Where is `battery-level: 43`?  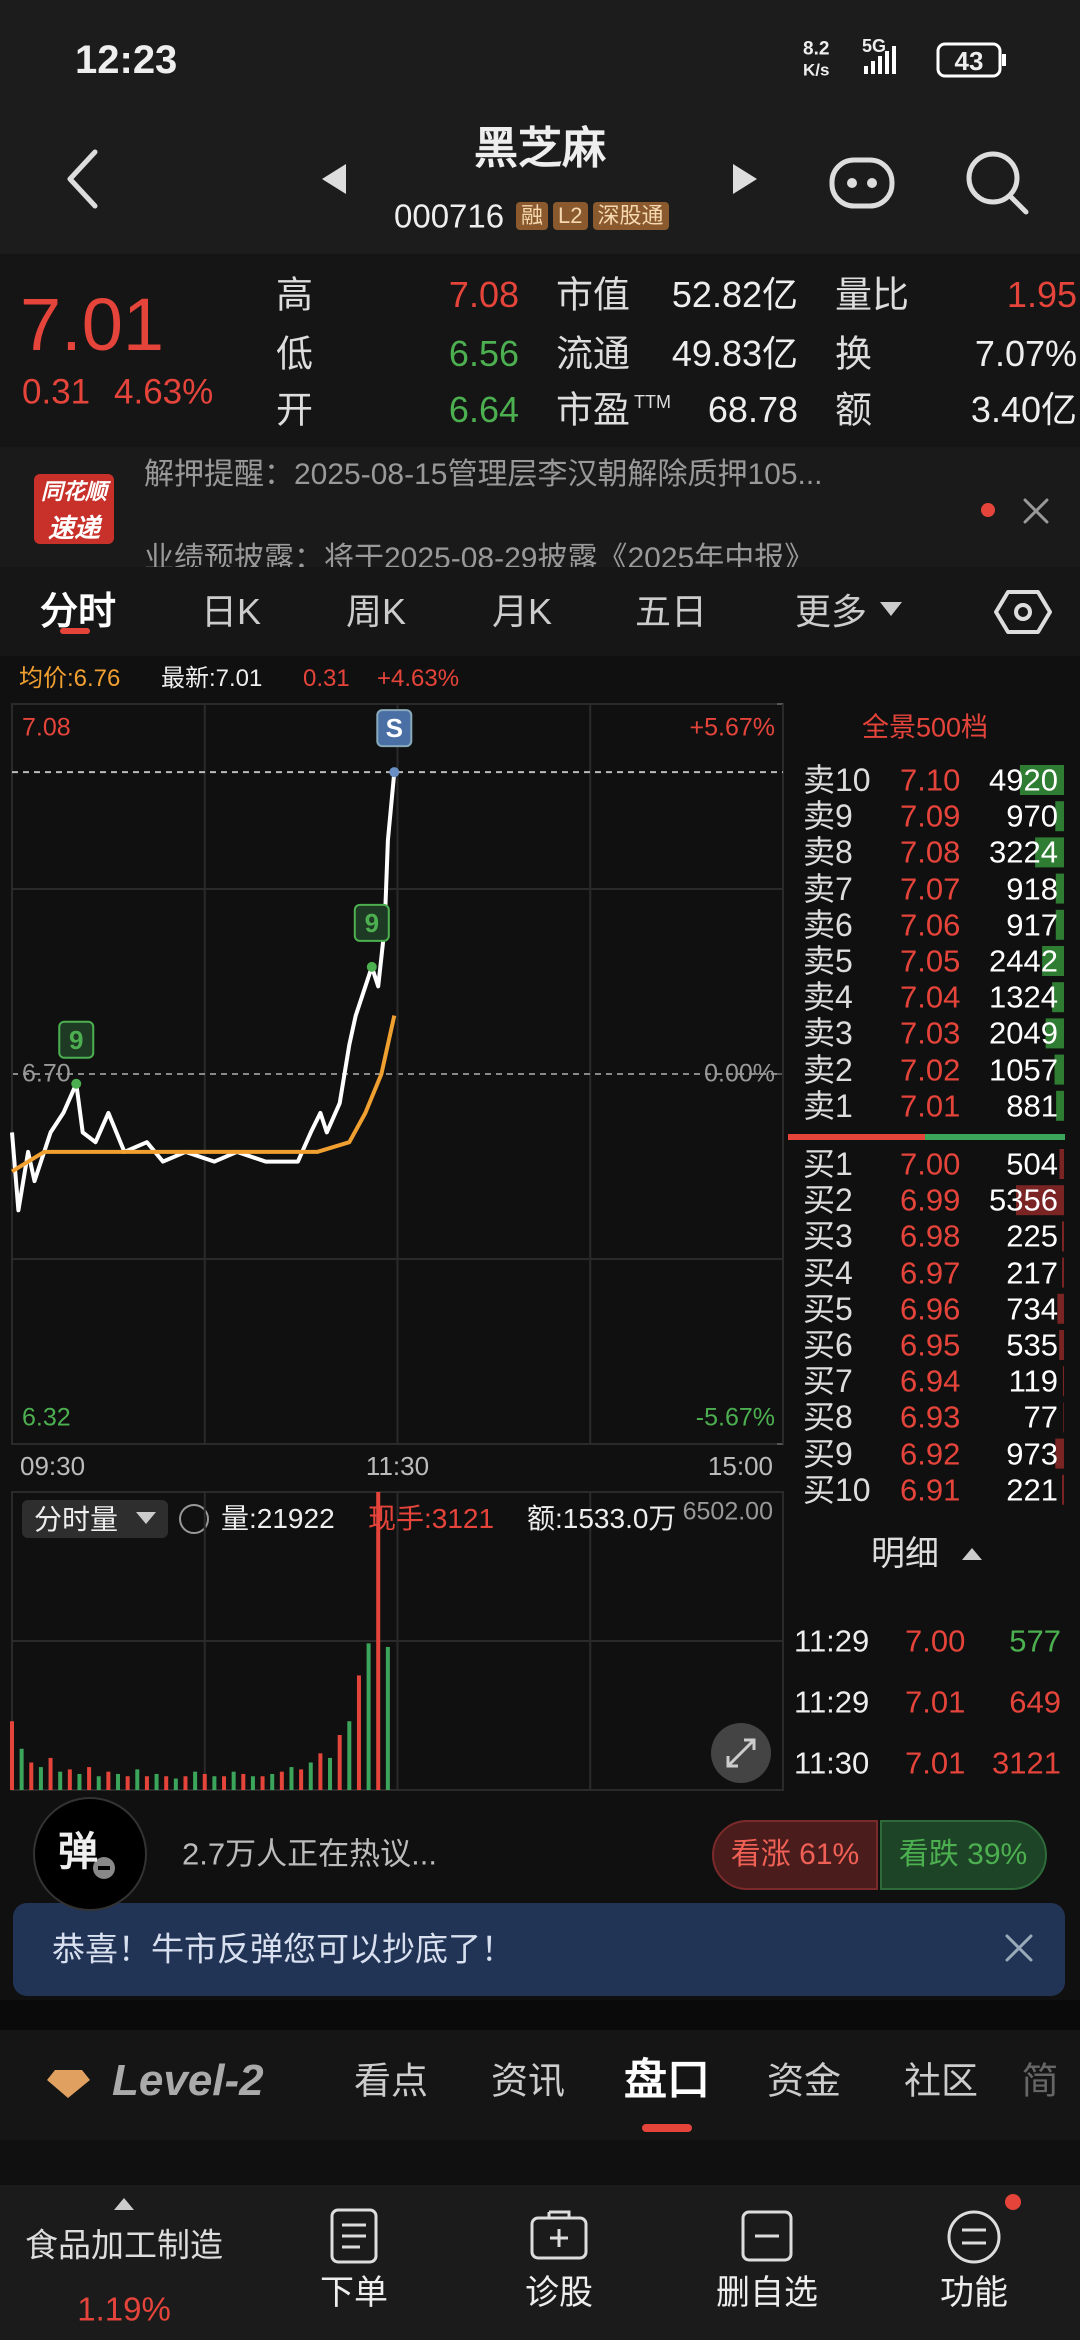
battery-level: 43 is located at coordinates (969, 61).